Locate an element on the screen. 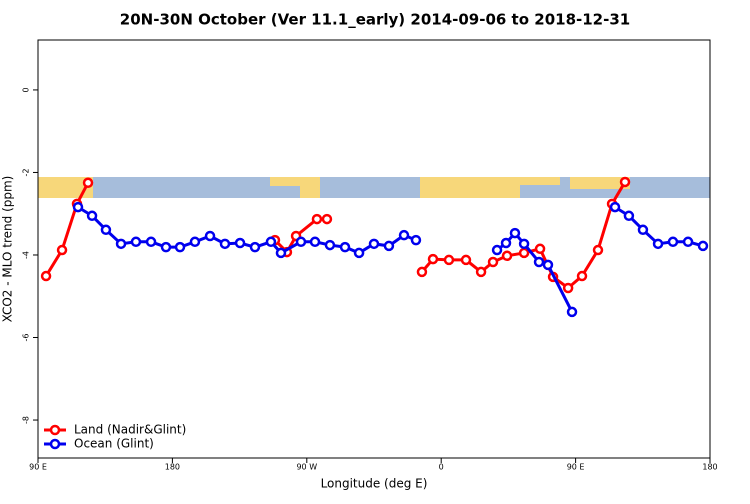  x-axis-label: Longitude (deg E) is located at coordinates (374, 484).